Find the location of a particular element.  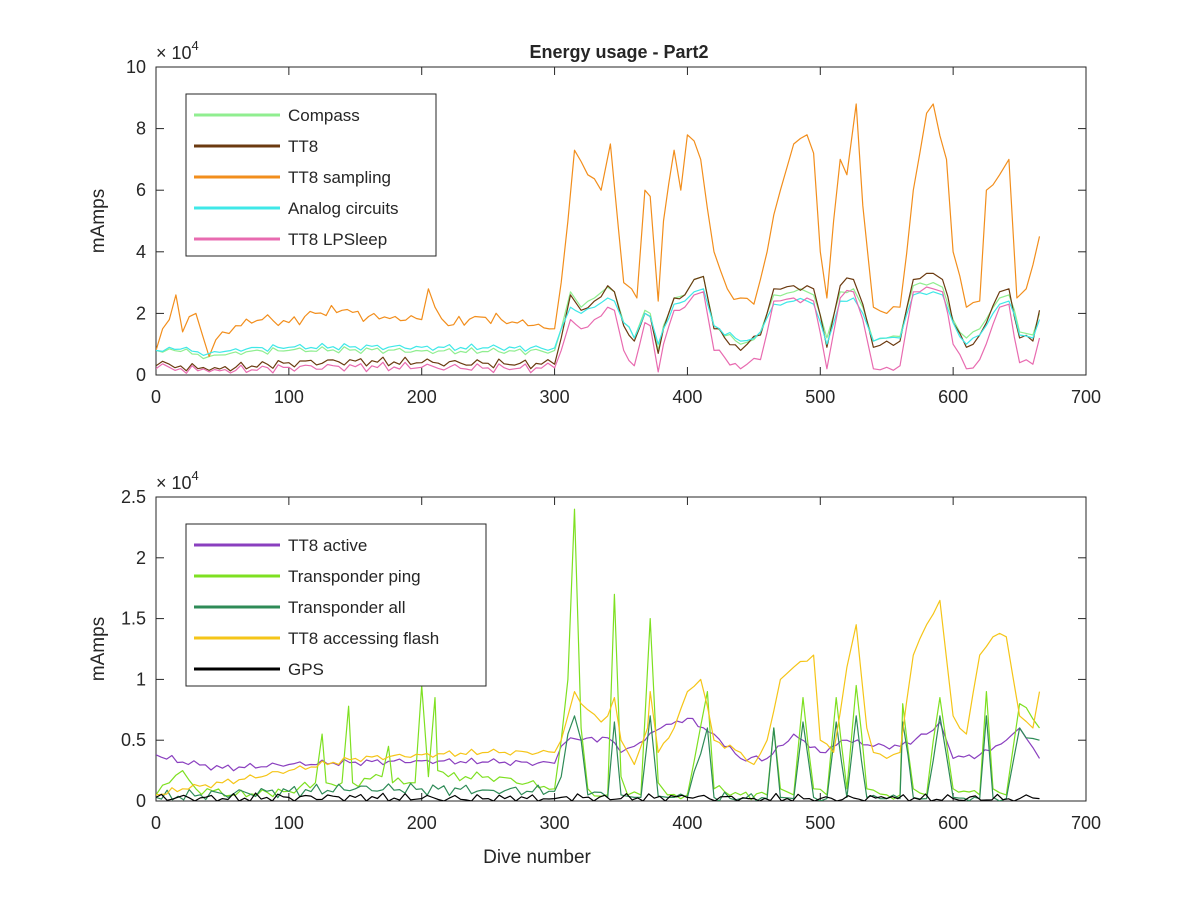

series-line-tt8 is located at coordinates (598, 322).